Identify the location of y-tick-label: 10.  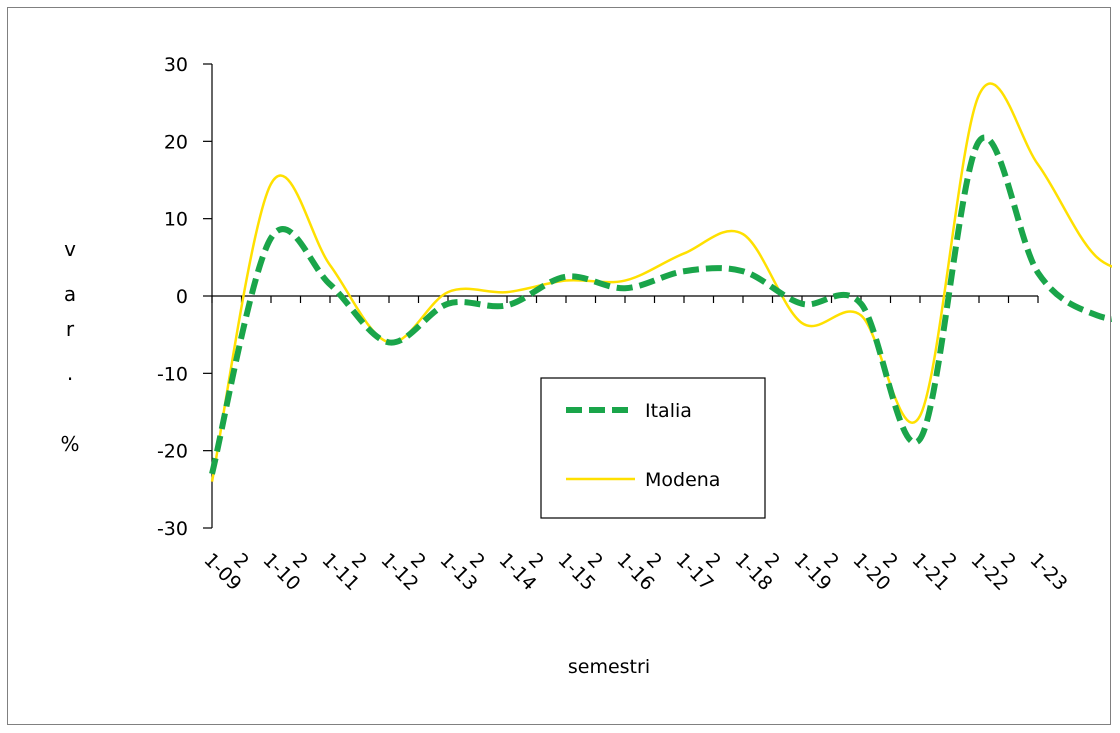
(176, 220).